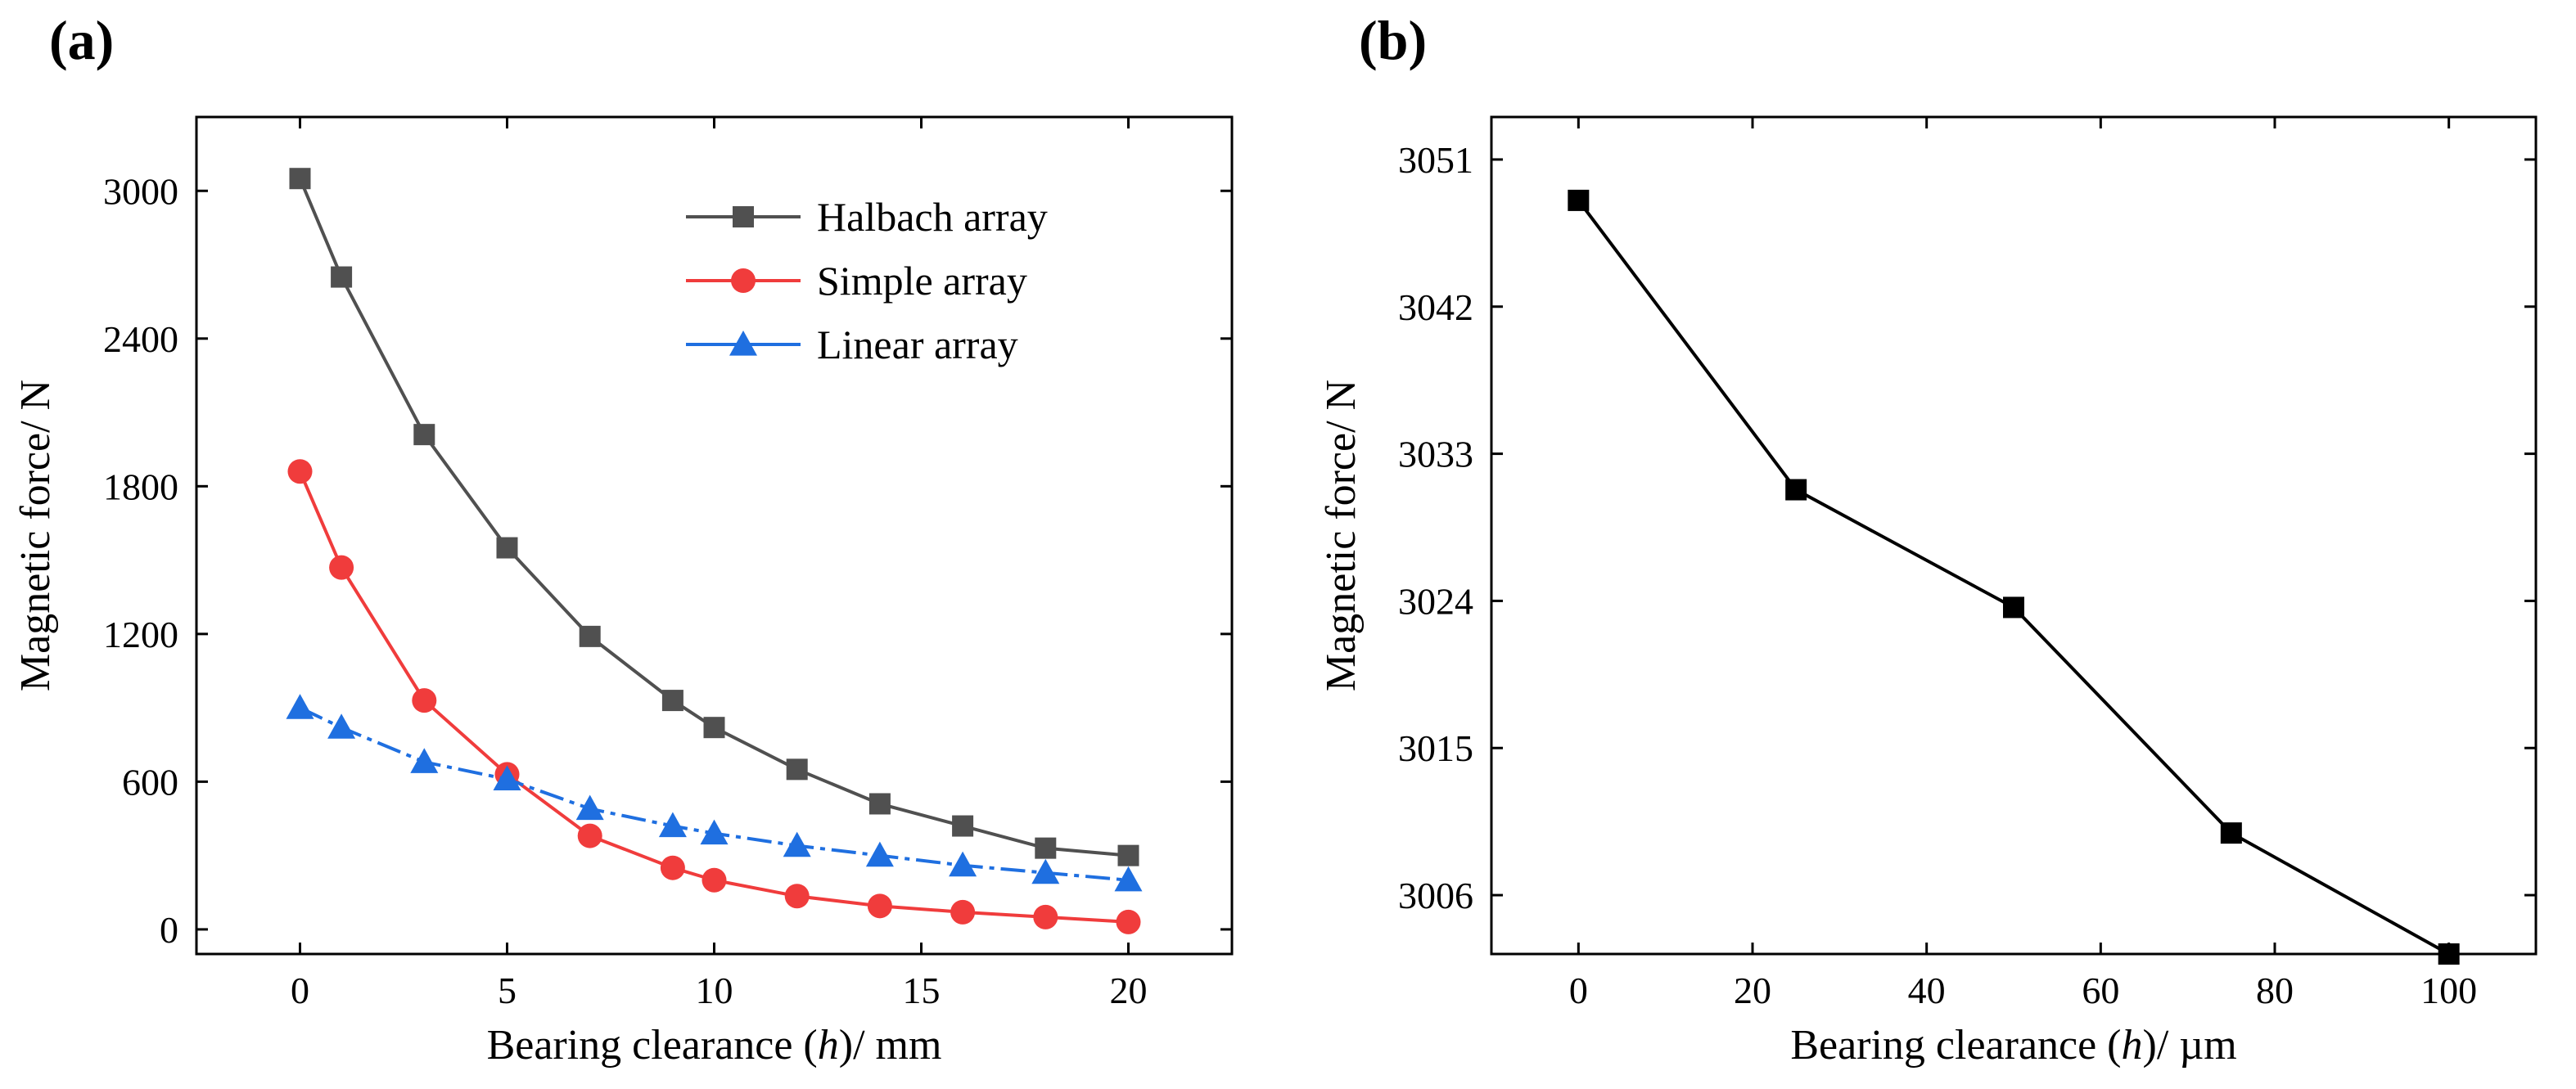 This screenshot has height=1089, width=2576. What do you see at coordinates (922, 991) in the screenshot?
I see `x-tick-label: 15` at bounding box center [922, 991].